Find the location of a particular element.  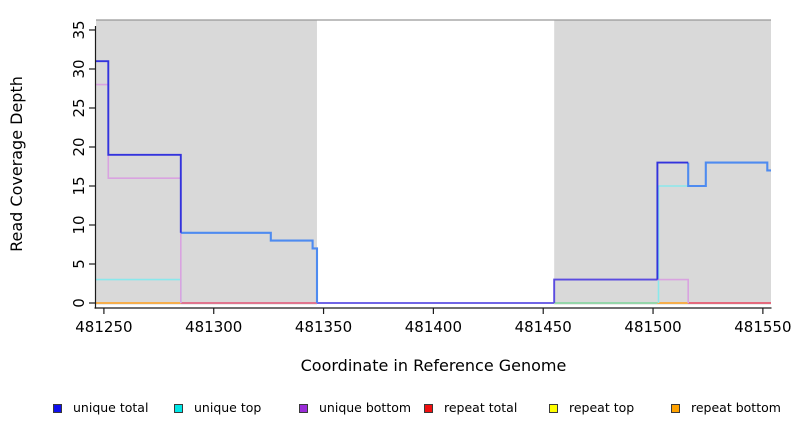

legend-item-repeat-top: repeat top is located at coordinates (591, 408).